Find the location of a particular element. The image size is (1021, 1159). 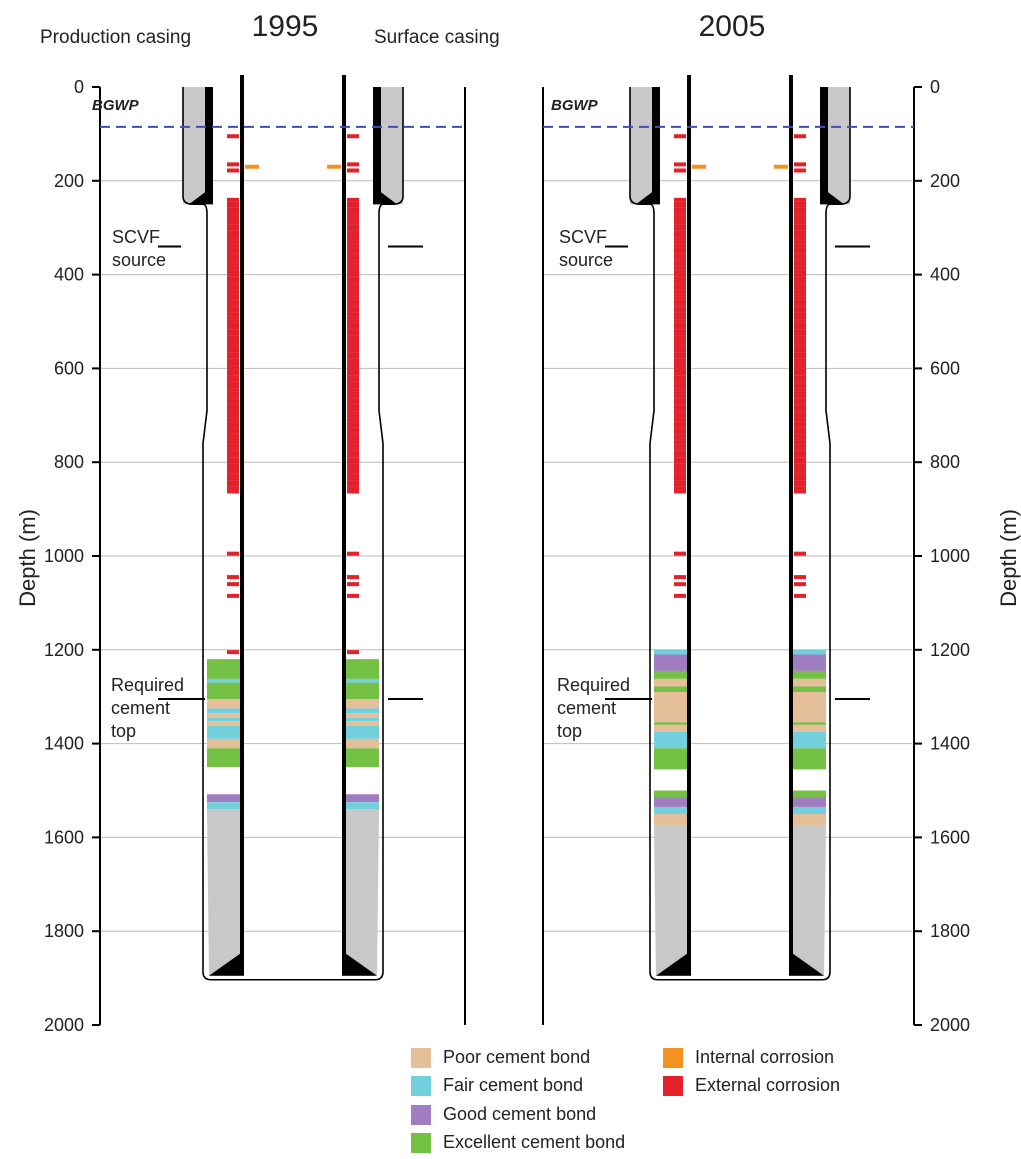

legend-label-internal: Internal corrosion is located at coordinates (765, 1057).